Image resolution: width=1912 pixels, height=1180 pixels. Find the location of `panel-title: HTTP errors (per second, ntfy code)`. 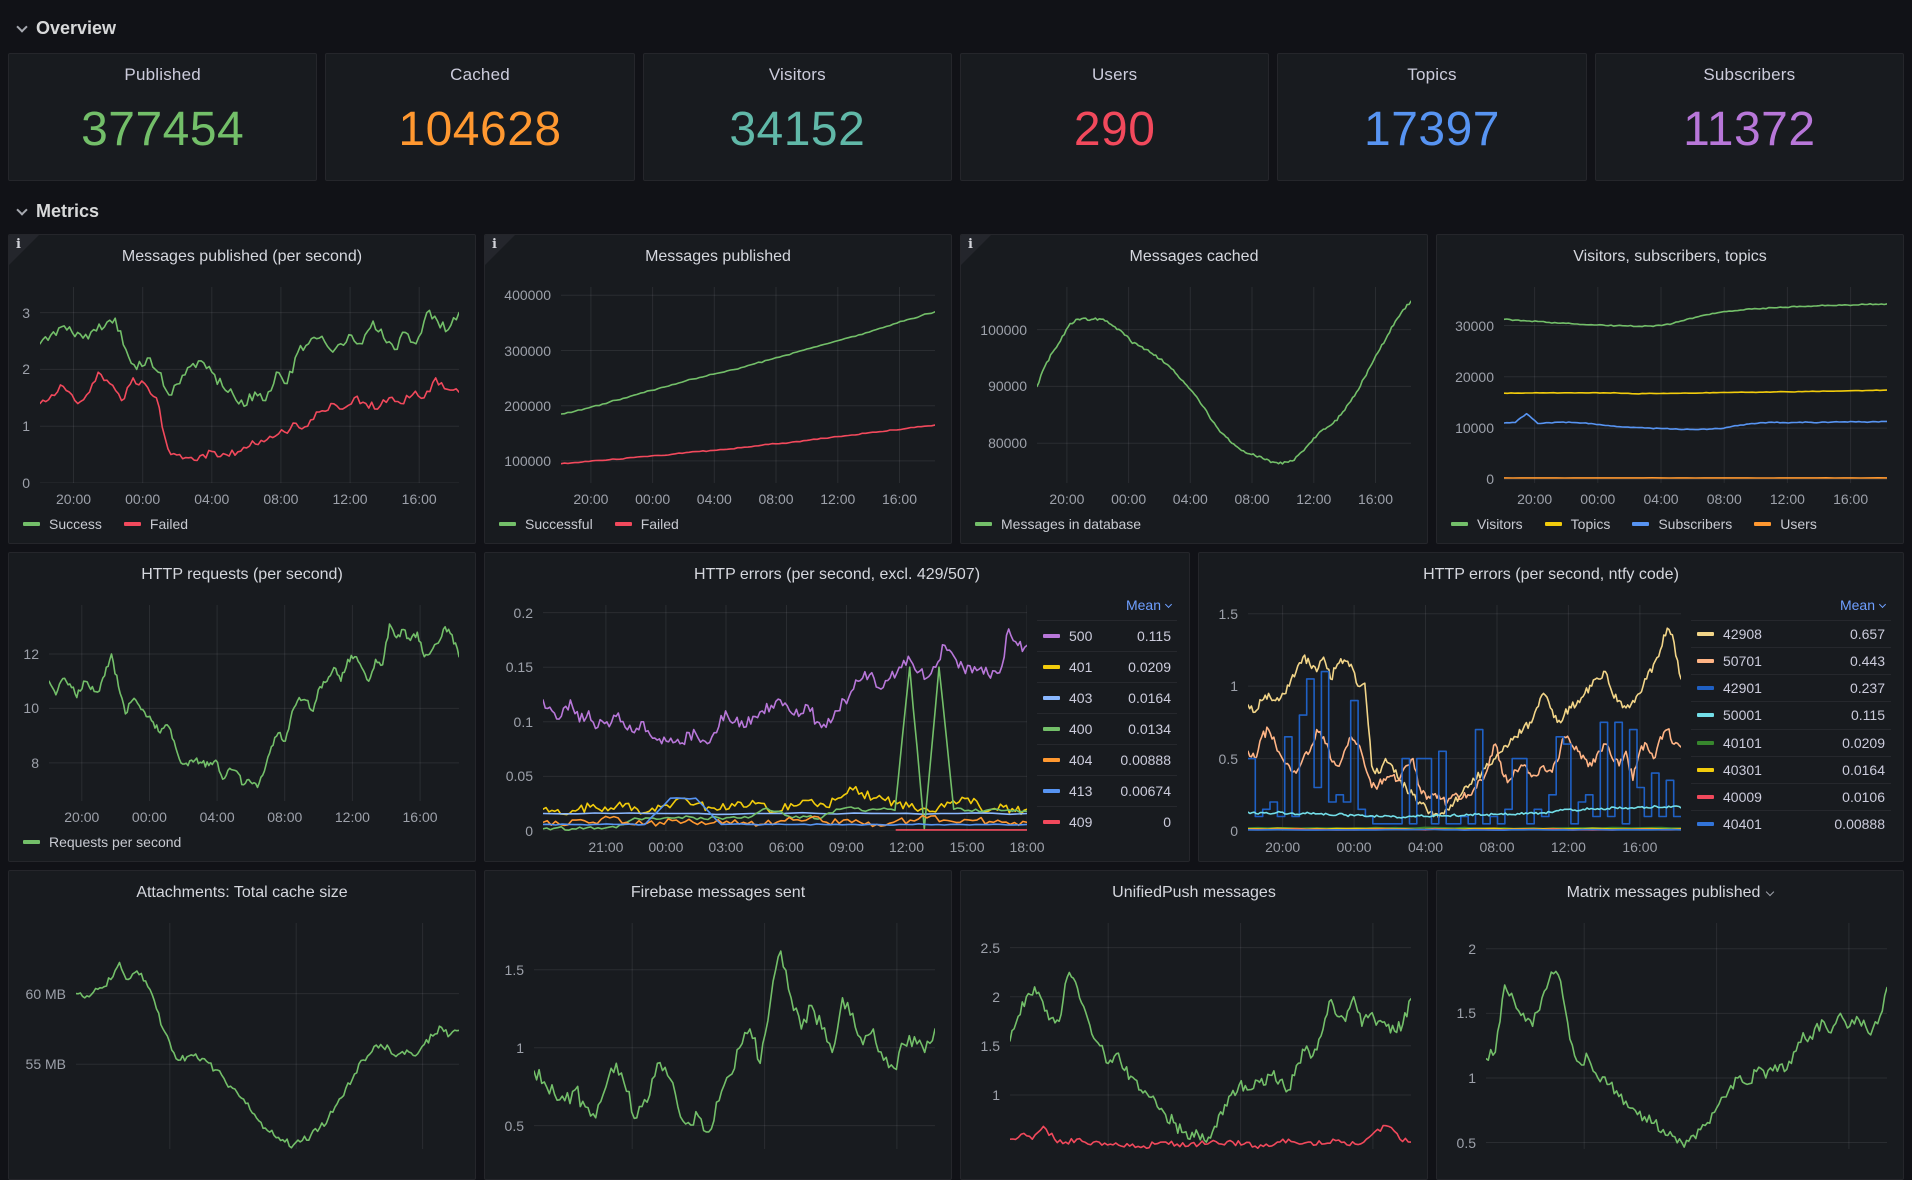

panel-title: HTTP errors (per second, ntfy code) is located at coordinates (1551, 571).